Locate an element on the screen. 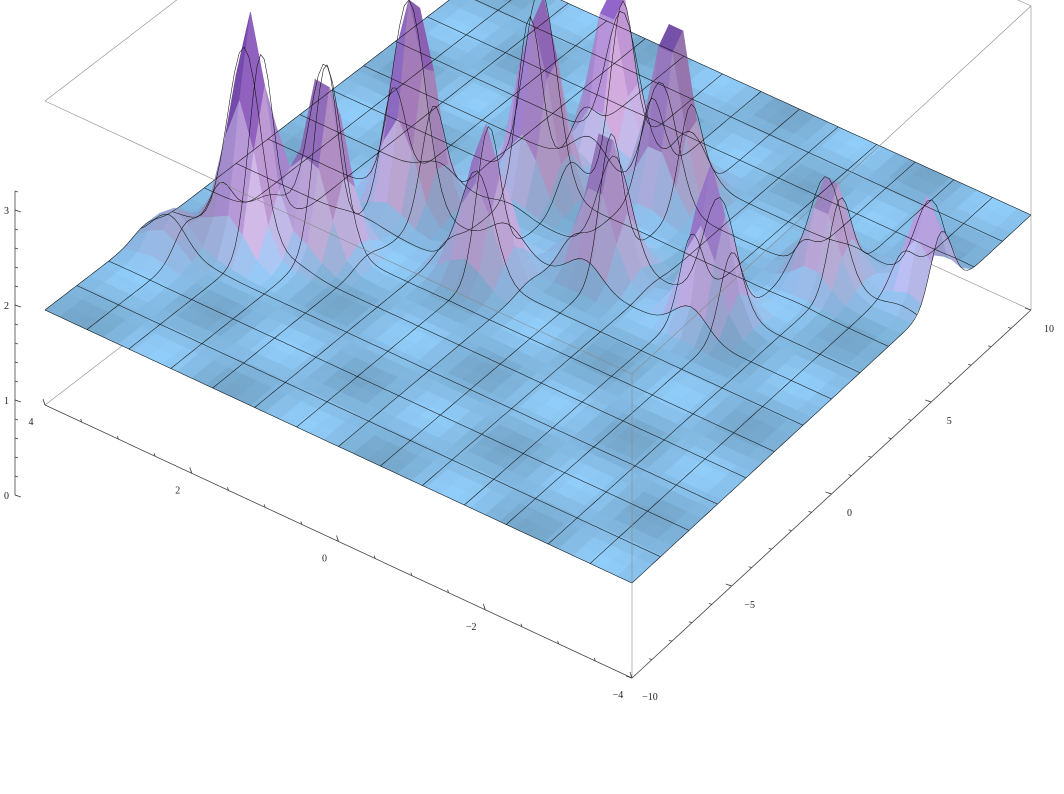 The width and height of the screenshot is (1064, 794). z-tick-label: 3 is located at coordinates (6, 211).